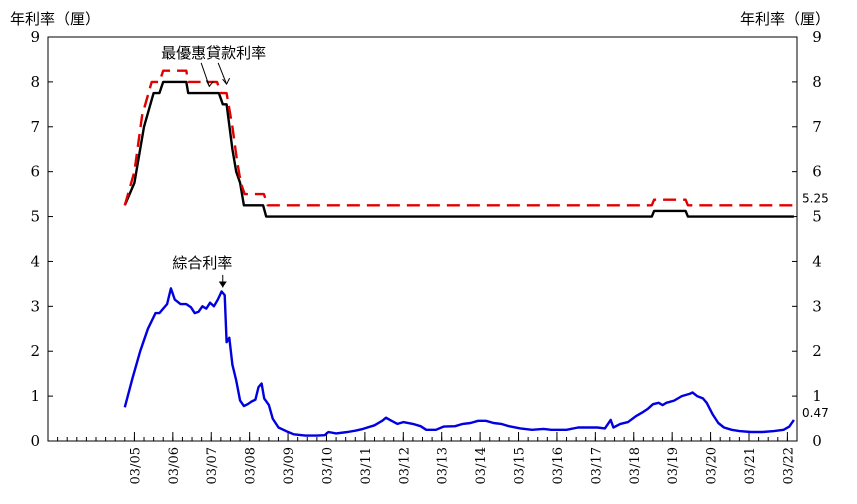 This screenshot has height=504, width=857. What do you see at coordinates (785, 19) in the screenshot?
I see `right-unit-label: 年利率（厘）` at bounding box center [785, 19].